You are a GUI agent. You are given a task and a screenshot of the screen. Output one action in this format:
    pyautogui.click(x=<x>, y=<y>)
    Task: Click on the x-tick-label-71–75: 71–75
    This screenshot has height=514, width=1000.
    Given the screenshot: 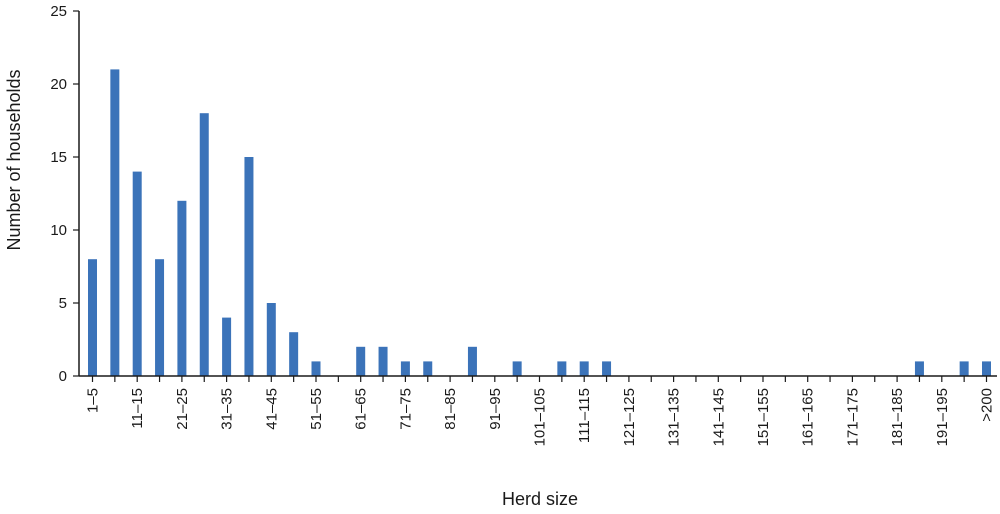 What is the action you would take?
    pyautogui.click(x=405, y=409)
    